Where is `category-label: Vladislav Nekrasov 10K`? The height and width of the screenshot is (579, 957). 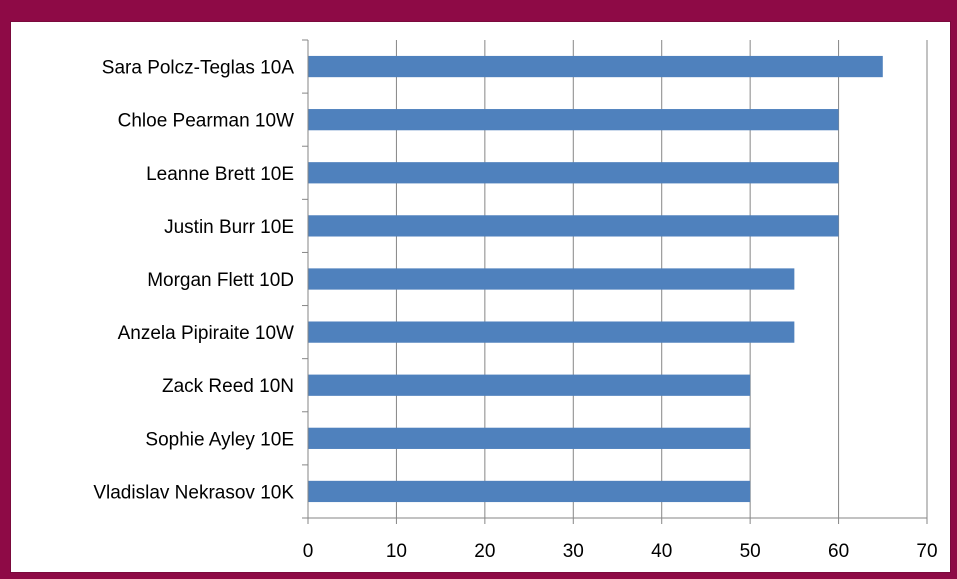 category-label: Vladislav Nekrasov 10K is located at coordinates (193, 492).